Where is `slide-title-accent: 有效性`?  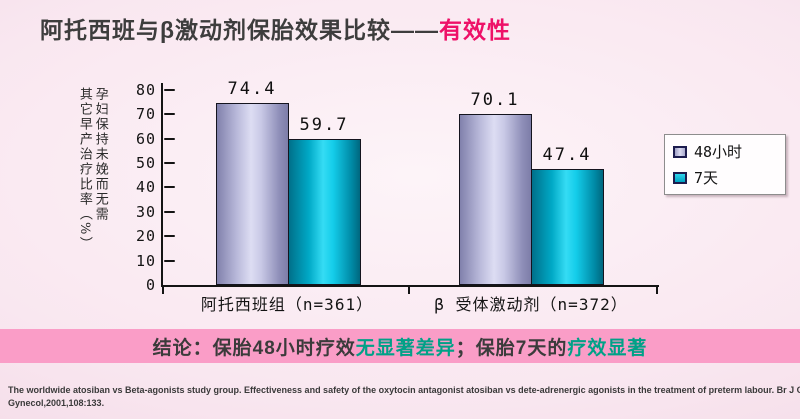
slide-title-accent: 有效性 is located at coordinates (475, 30).